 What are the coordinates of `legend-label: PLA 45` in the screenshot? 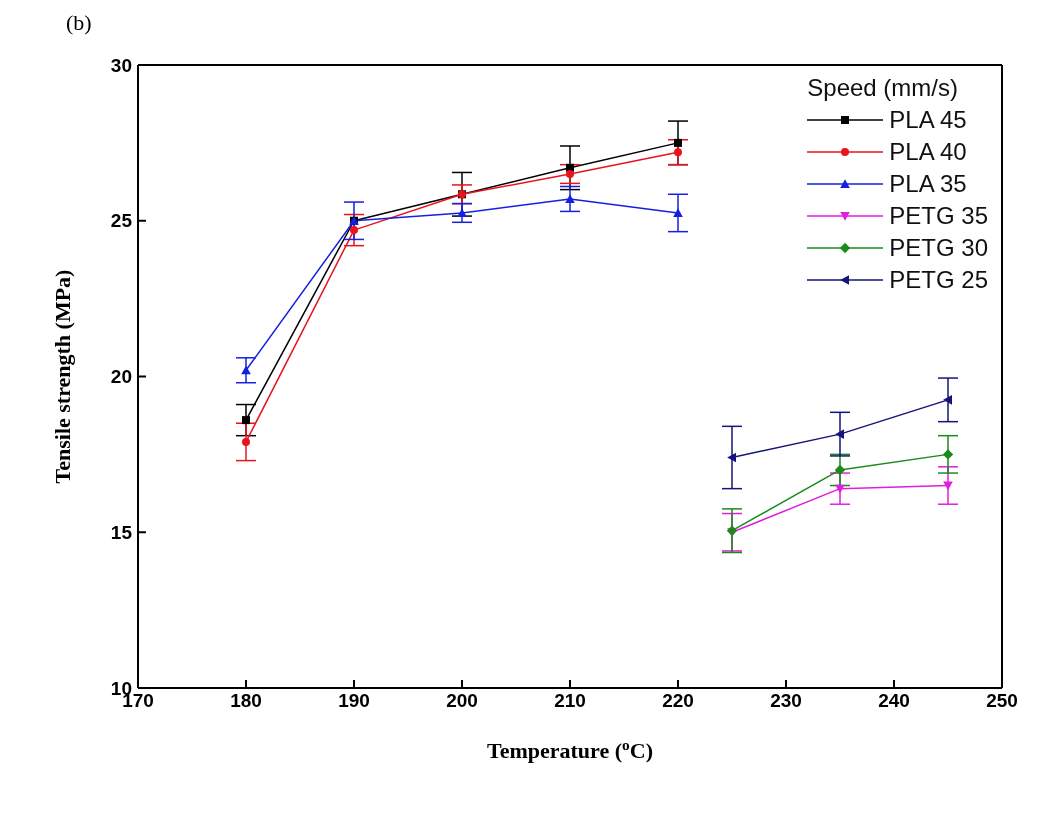 It's located at (928, 120).